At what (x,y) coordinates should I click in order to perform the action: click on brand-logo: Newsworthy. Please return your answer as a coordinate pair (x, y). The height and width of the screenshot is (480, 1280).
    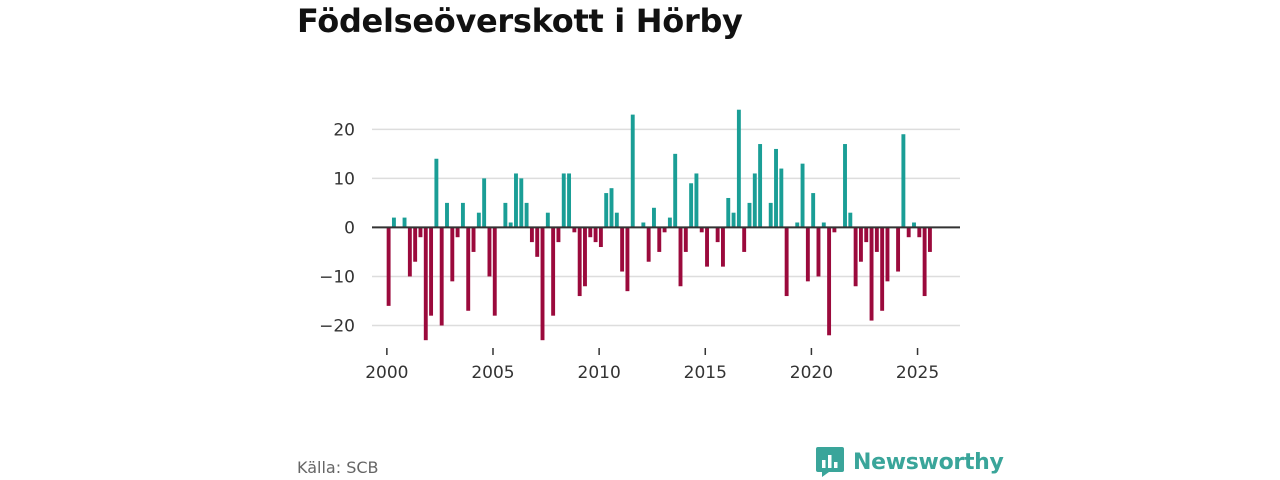
    Looking at the image, I should click on (909, 462).